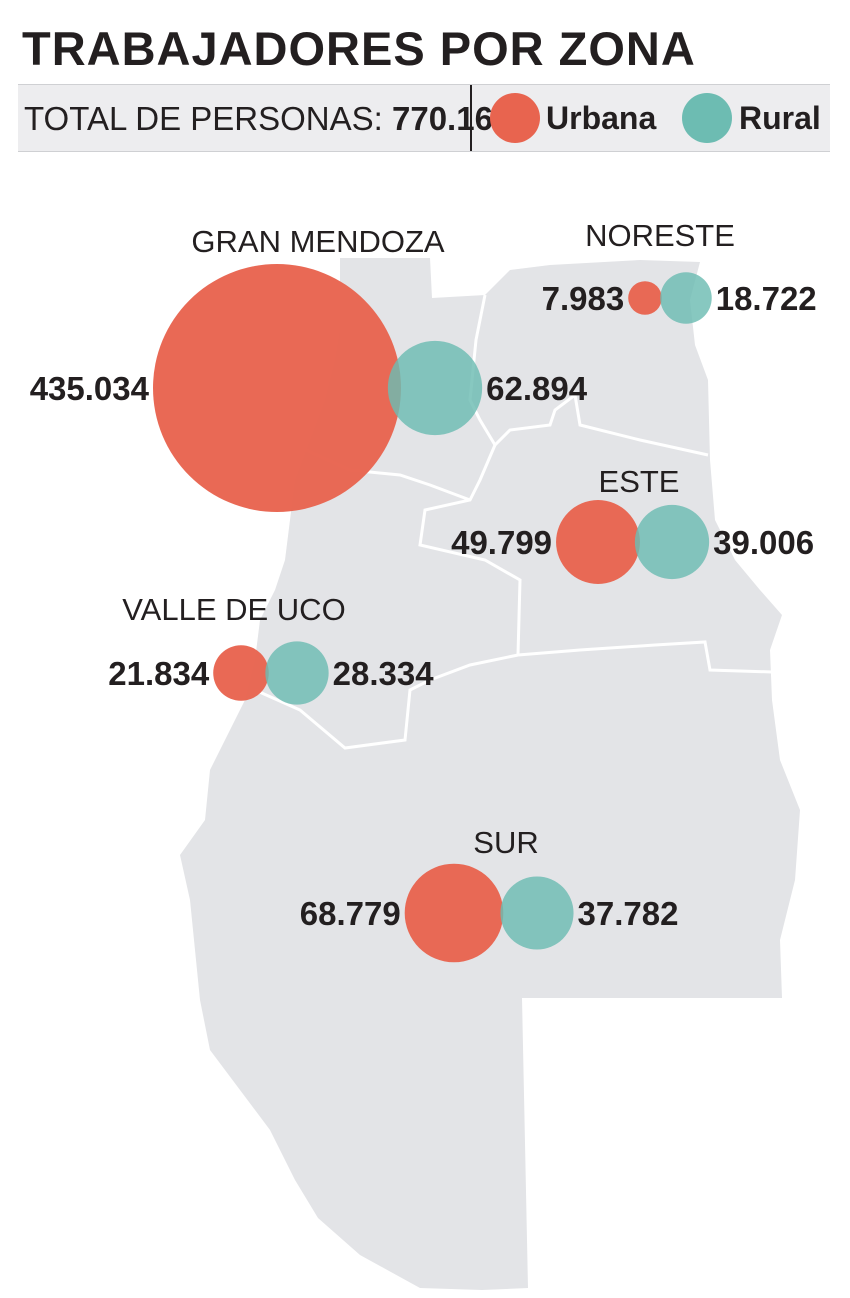  Describe the element at coordinates (672, 542) in the screenshot. I see `bubble-rural-este` at that location.